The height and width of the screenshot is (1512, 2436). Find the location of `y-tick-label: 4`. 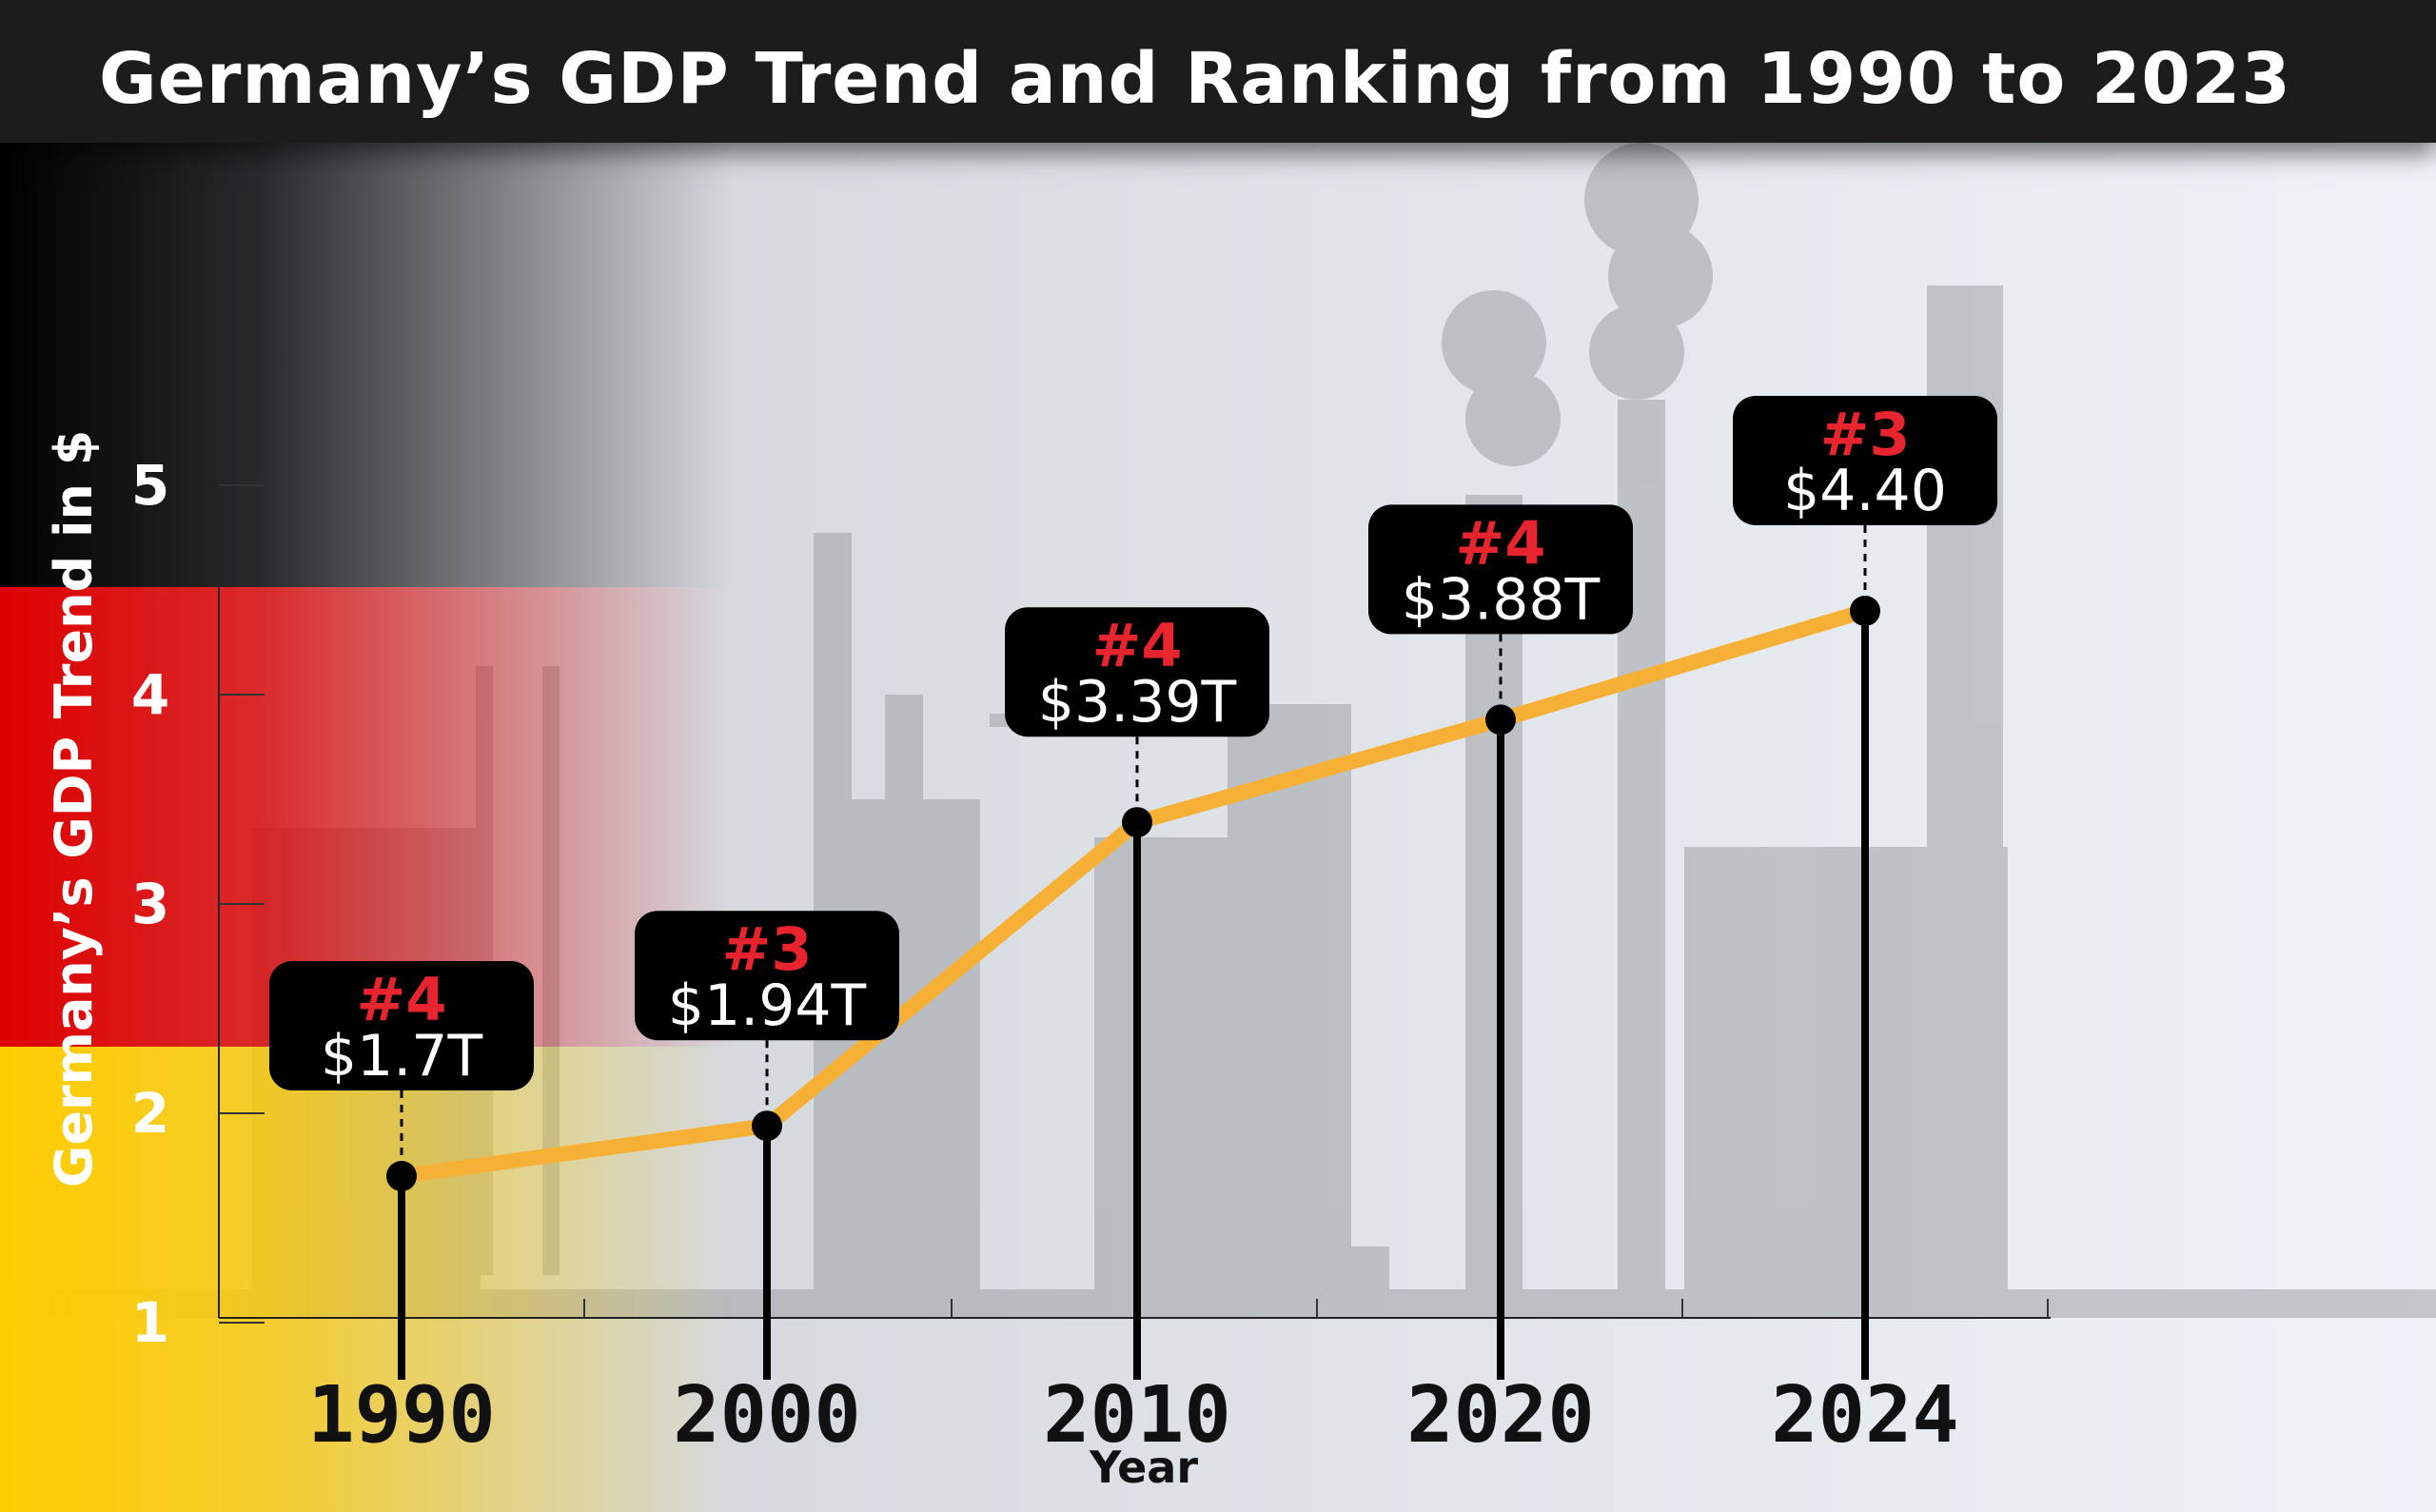

y-tick-label: 4 is located at coordinates (150, 694).